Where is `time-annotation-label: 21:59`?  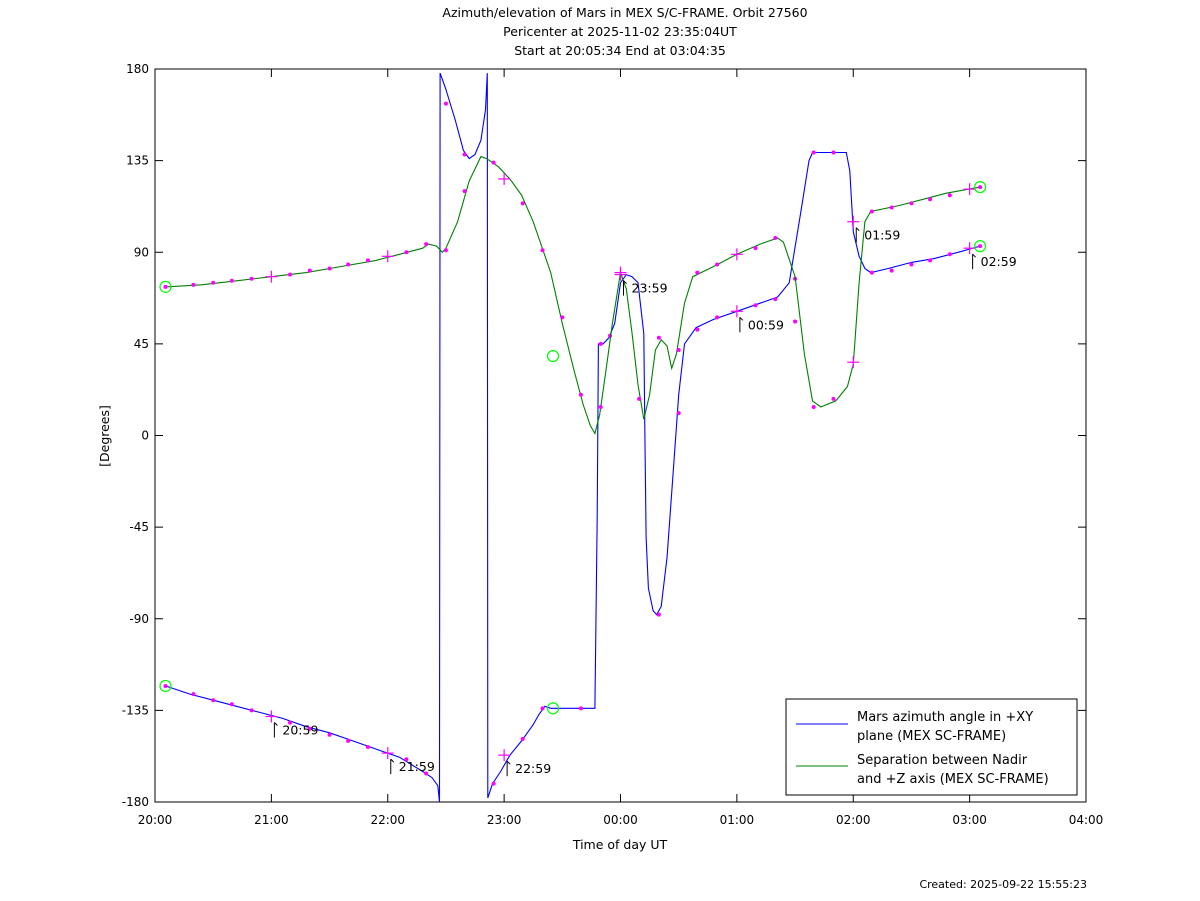 time-annotation-label: 21:59 is located at coordinates (417, 766).